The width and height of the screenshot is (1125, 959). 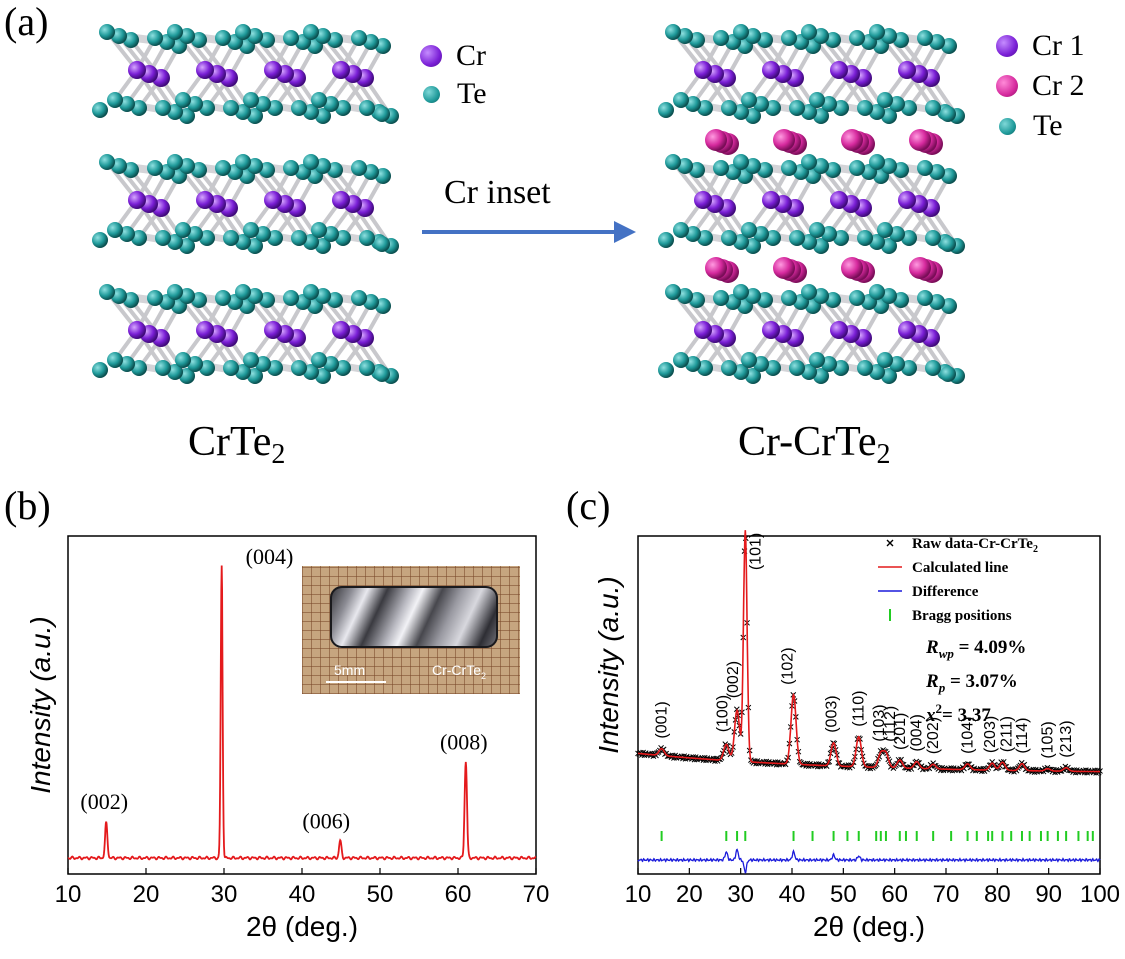 I want to click on right-arrow-icon, so click(x=529, y=232).